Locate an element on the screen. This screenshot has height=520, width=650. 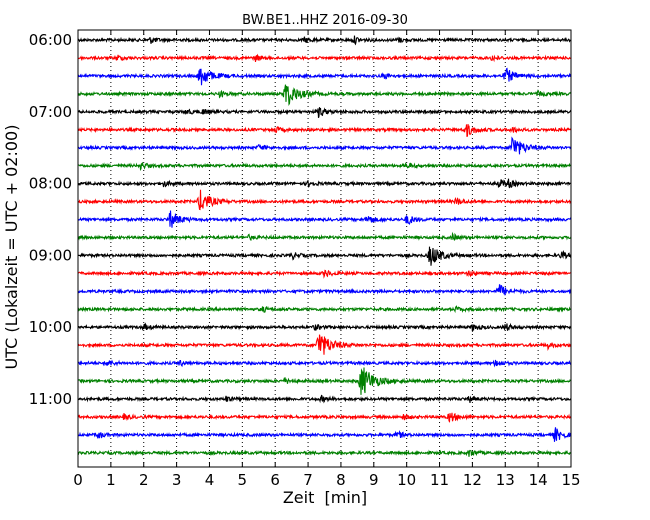
y-tick-label: 08:00 is located at coordinates (50, 184).